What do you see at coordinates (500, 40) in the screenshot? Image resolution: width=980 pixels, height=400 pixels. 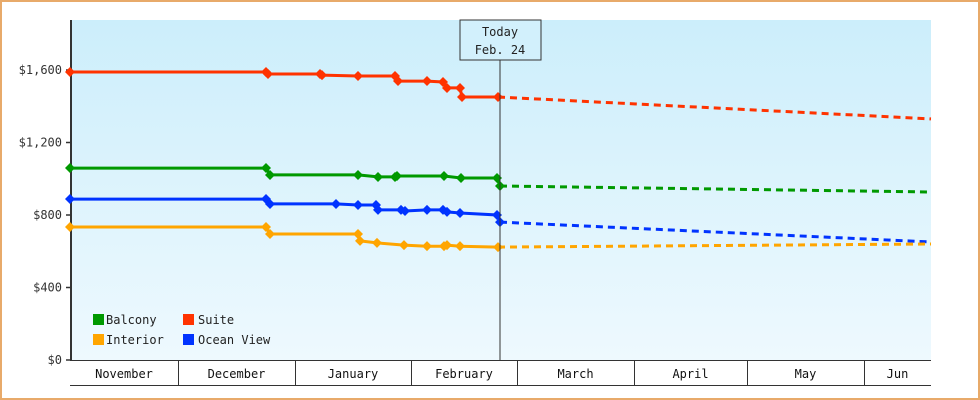 I see `today-label-box` at bounding box center [500, 40].